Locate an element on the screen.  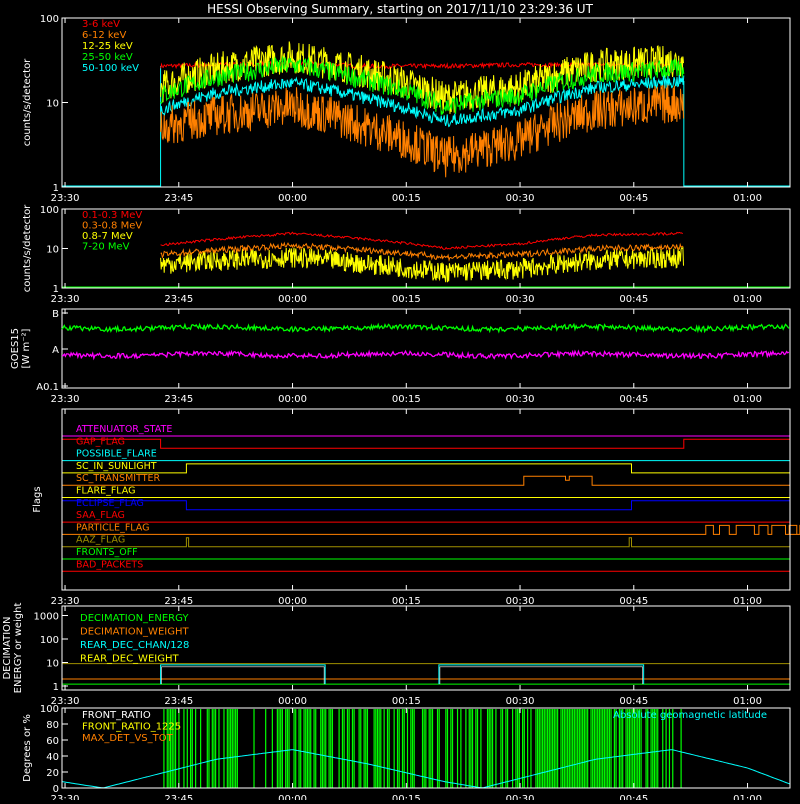
decimation-ytick-label: 10 is located at coordinates (52, 664).